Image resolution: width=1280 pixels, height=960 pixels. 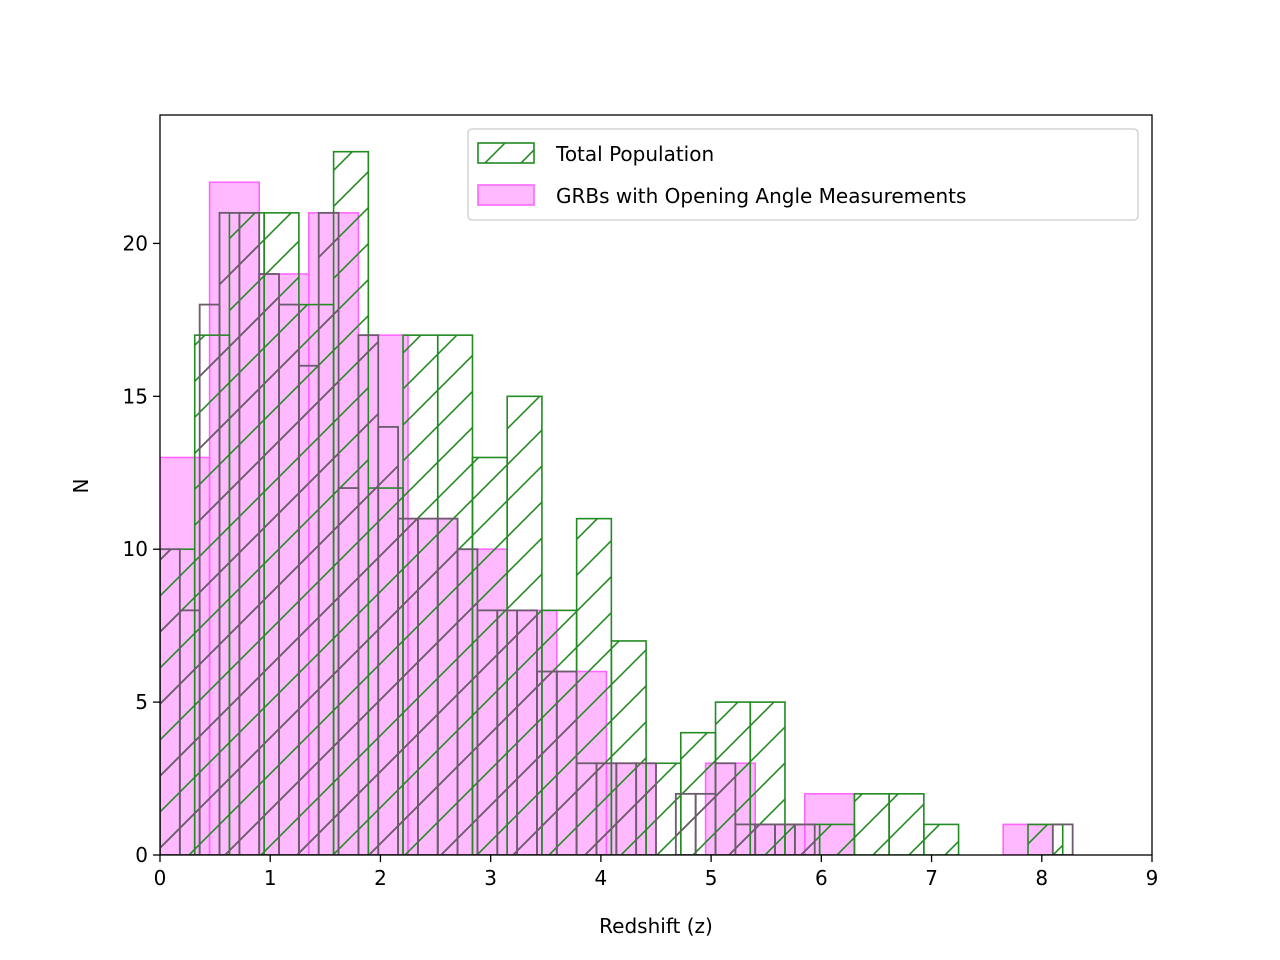 I want to click on x-tick-label-8: 8, so click(x=1041, y=878).